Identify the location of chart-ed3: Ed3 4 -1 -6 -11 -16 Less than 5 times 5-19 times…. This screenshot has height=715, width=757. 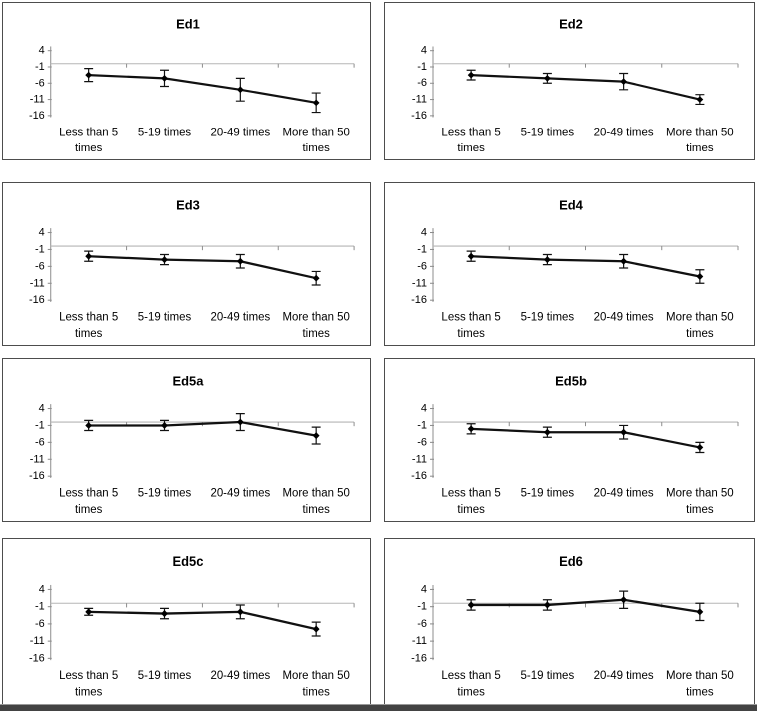
(192, 268).